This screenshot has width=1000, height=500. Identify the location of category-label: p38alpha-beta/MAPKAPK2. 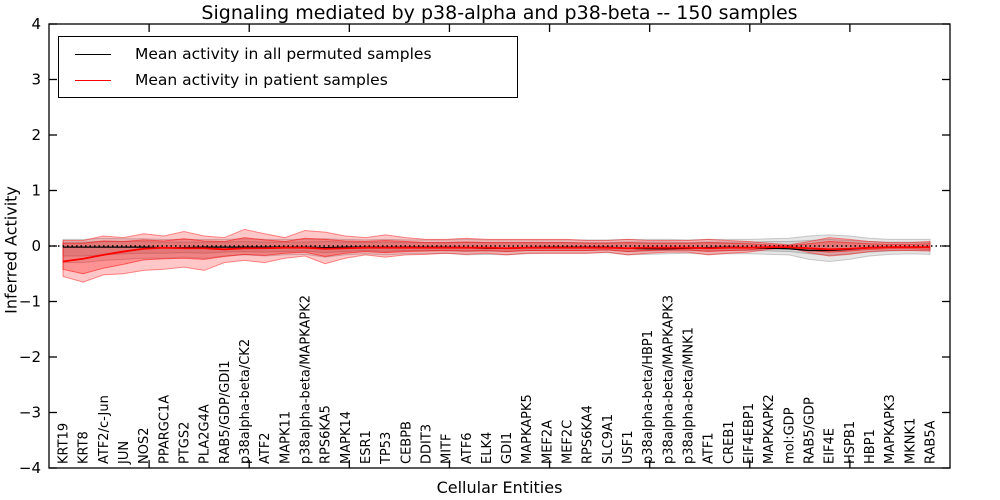
(305, 379).